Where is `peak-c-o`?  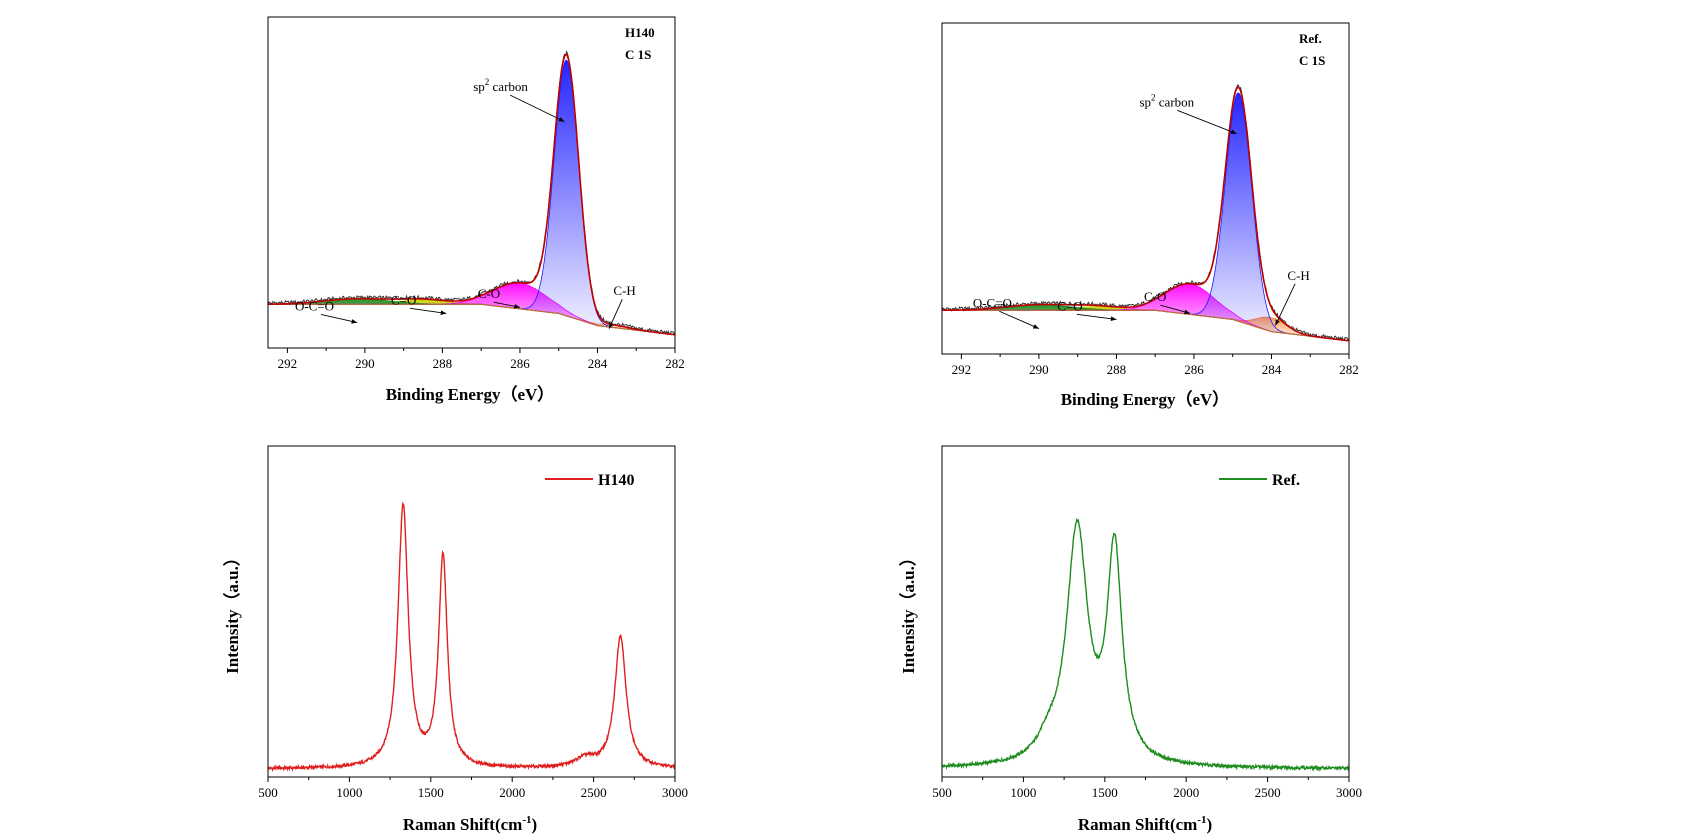 peak-c-o is located at coordinates (1145, 324).